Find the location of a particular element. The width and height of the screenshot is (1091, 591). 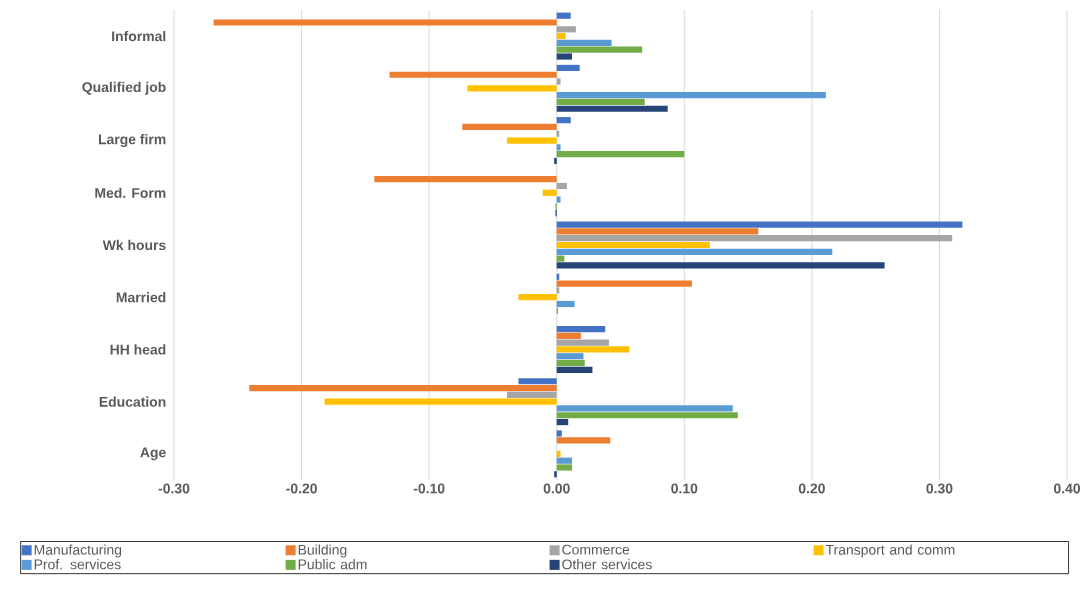

x-tick-label: 0.10 is located at coordinates (684, 488).